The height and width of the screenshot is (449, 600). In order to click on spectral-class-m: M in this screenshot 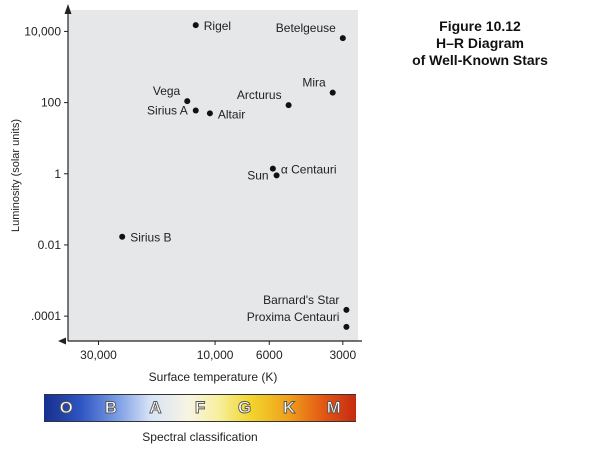, I will do `click(333, 408)`.